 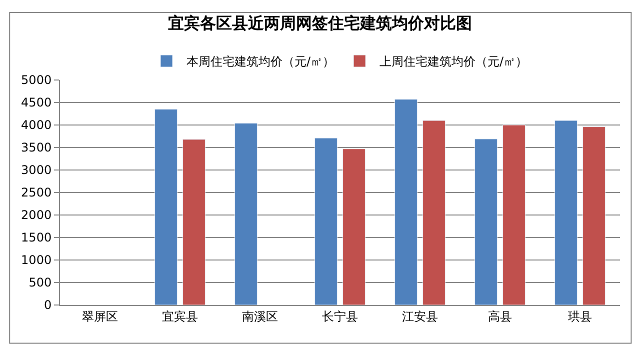 I want to click on legend-label: 上周住宅建筑均价（元/㎡）, so click(x=454, y=61).